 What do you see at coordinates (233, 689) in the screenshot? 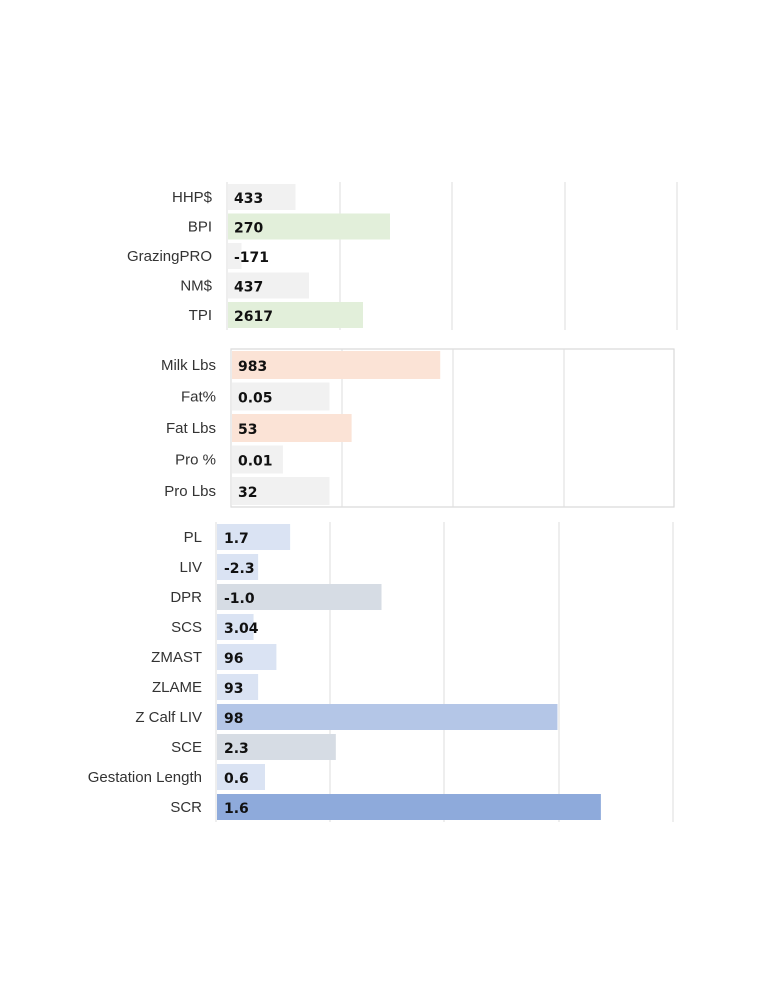
I see `value-label: 93` at bounding box center [233, 689].